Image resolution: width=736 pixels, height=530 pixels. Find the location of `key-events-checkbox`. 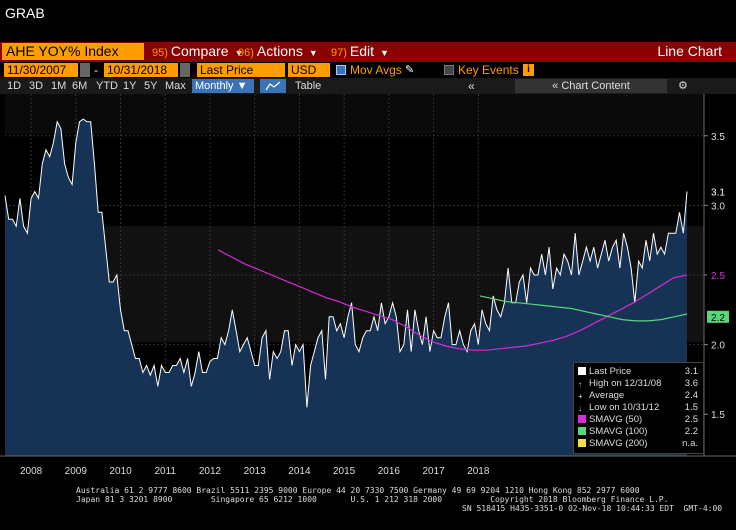

key-events-checkbox is located at coordinates (449, 70).